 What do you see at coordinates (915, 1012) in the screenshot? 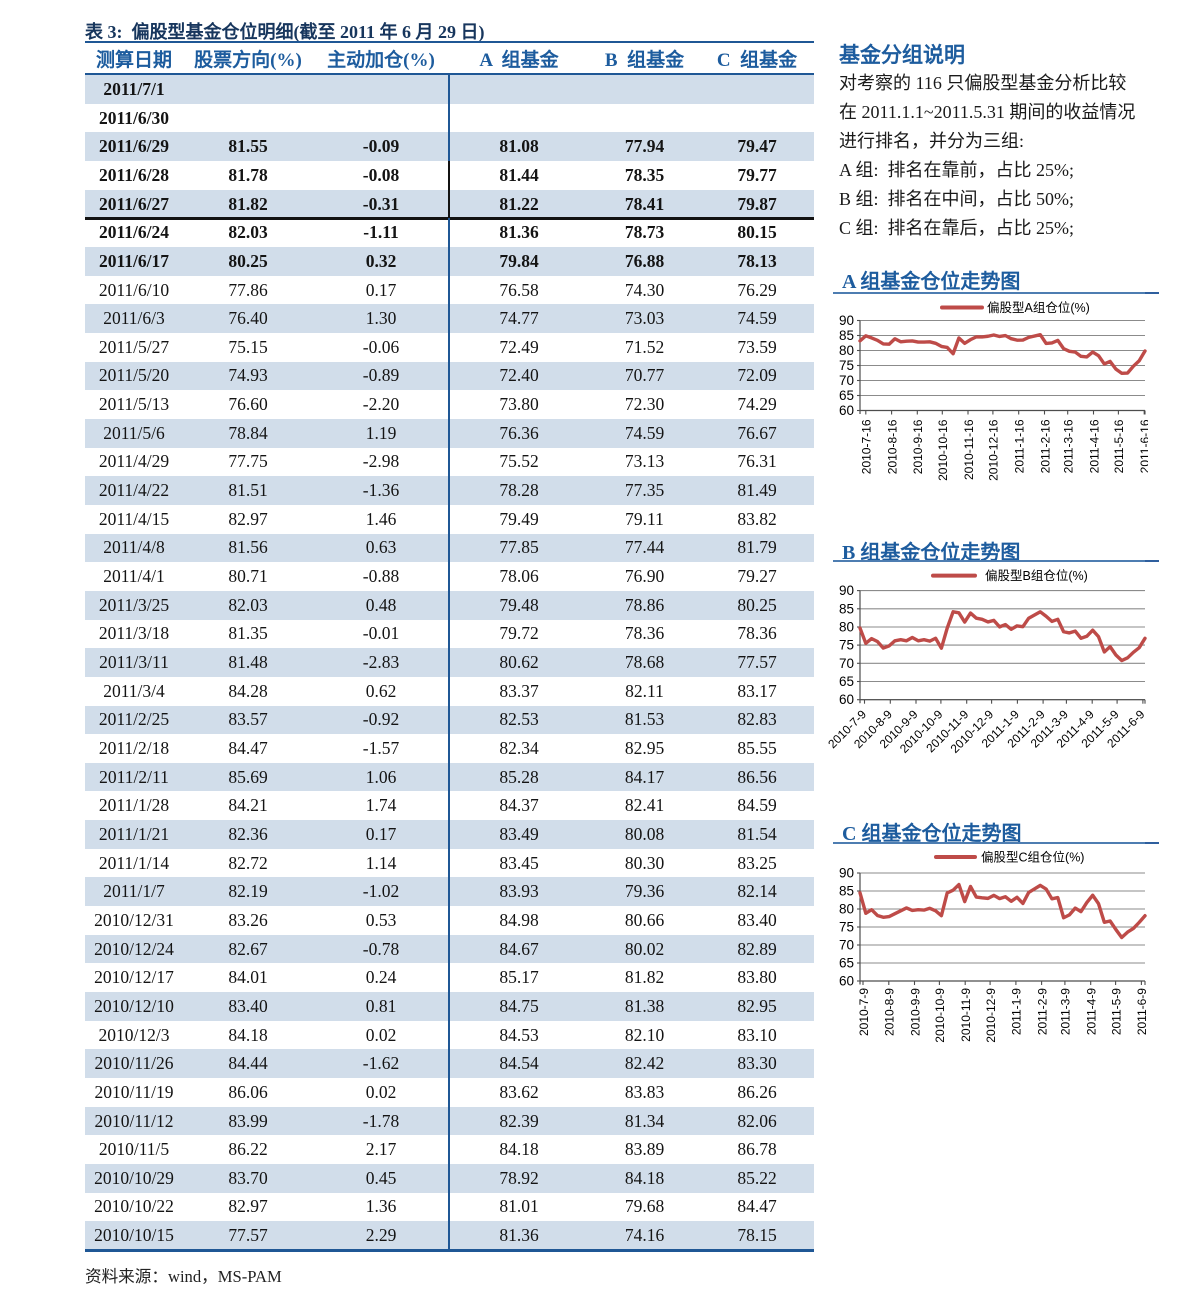
I see `svg-text: 2010-9-9` at bounding box center [915, 1012].